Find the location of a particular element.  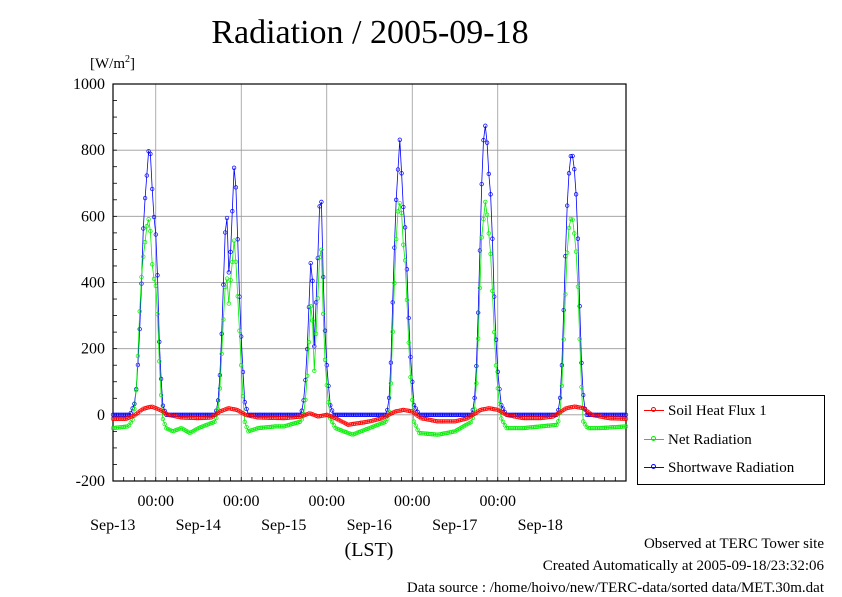

y-unit-sup: 2 is located at coordinates (127, 59).